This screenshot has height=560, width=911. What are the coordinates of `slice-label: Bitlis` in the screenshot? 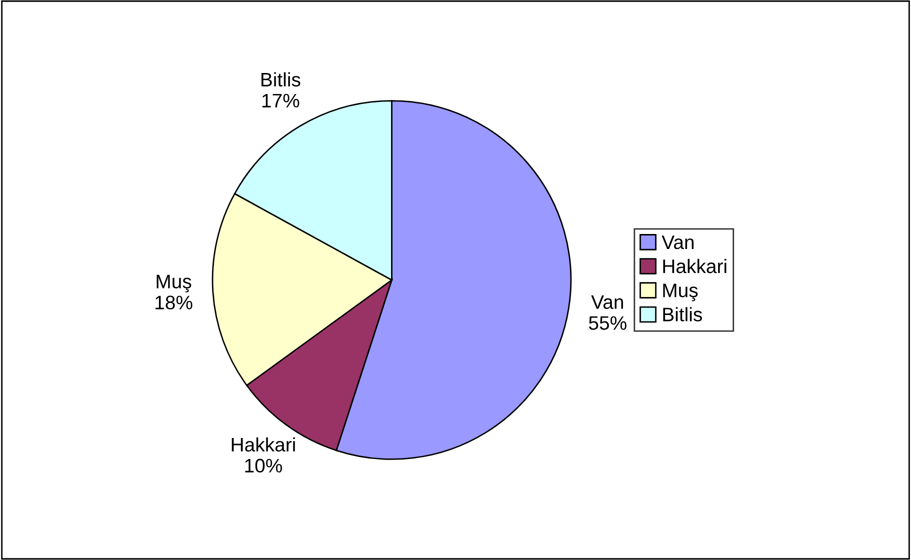 It's located at (281, 79).